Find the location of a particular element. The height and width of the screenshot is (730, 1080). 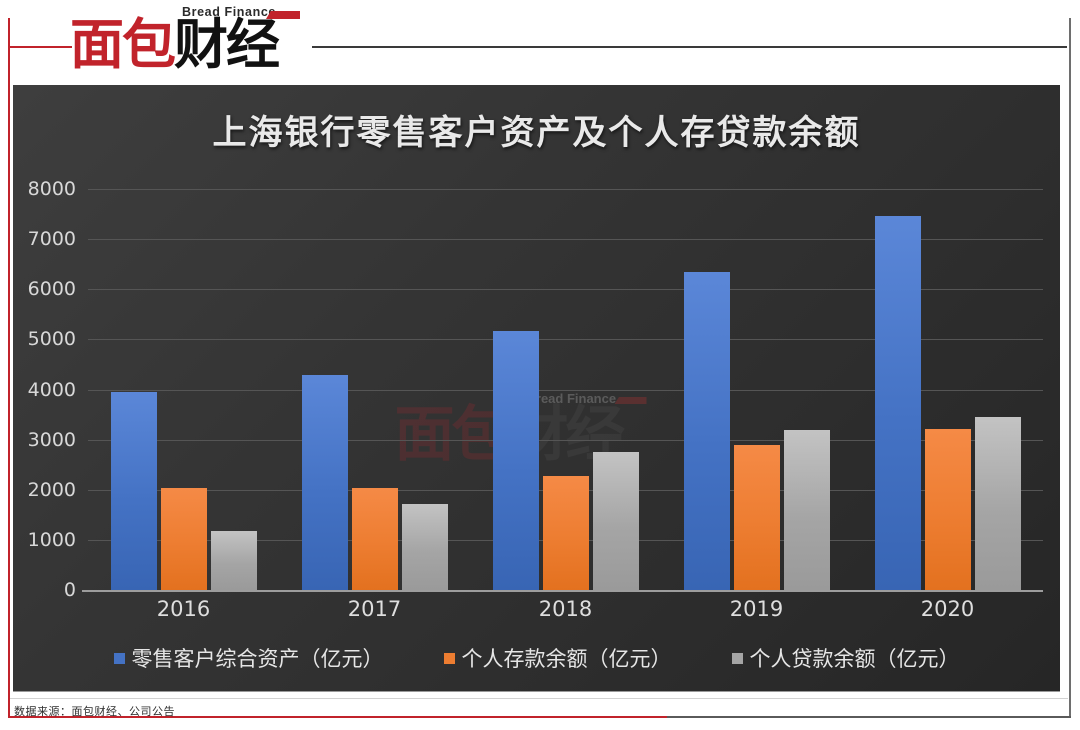

legend-item: 个人存款余额（亿元） is located at coordinates (557, 658).